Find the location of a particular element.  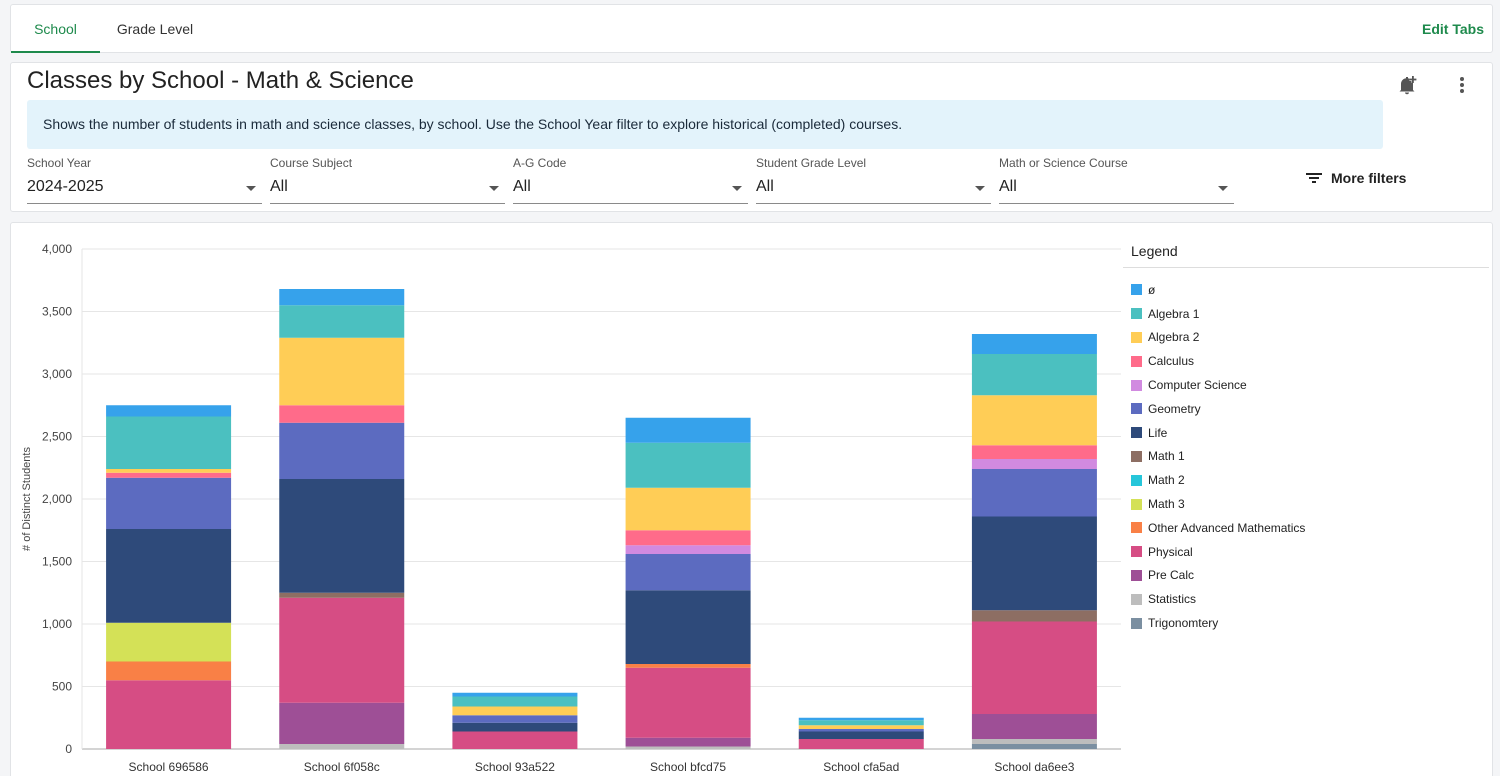

bell-plus-icon is located at coordinates (1407, 85).